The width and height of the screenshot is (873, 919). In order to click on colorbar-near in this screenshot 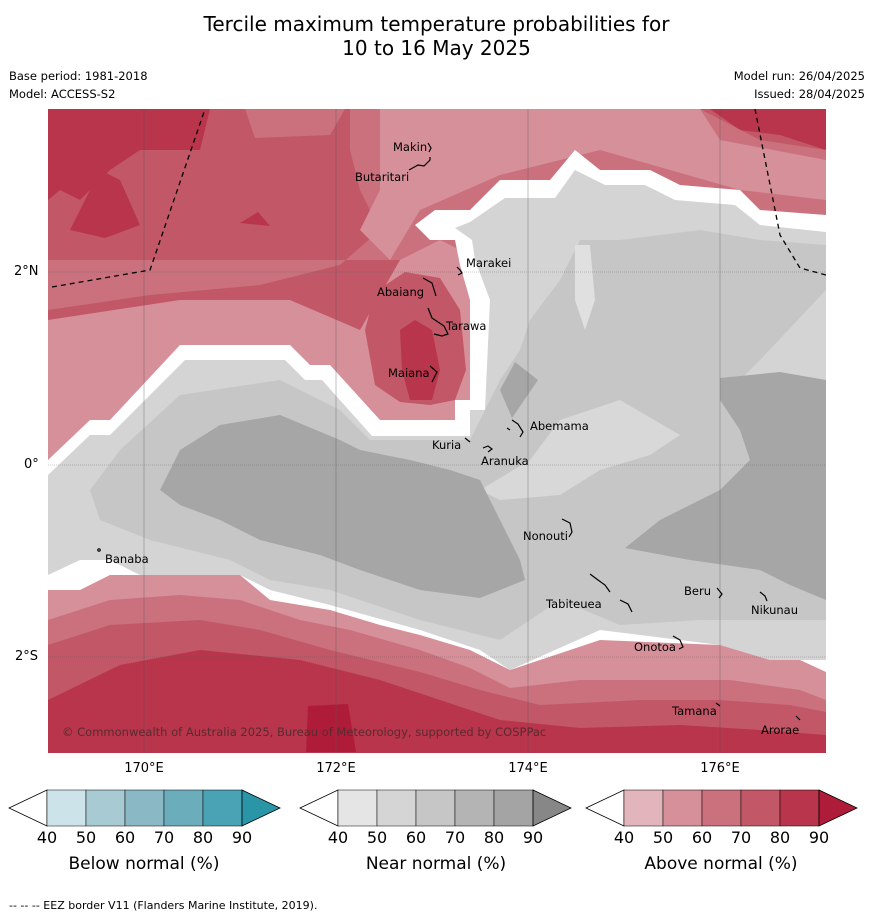, I will do `click(435, 808)`.